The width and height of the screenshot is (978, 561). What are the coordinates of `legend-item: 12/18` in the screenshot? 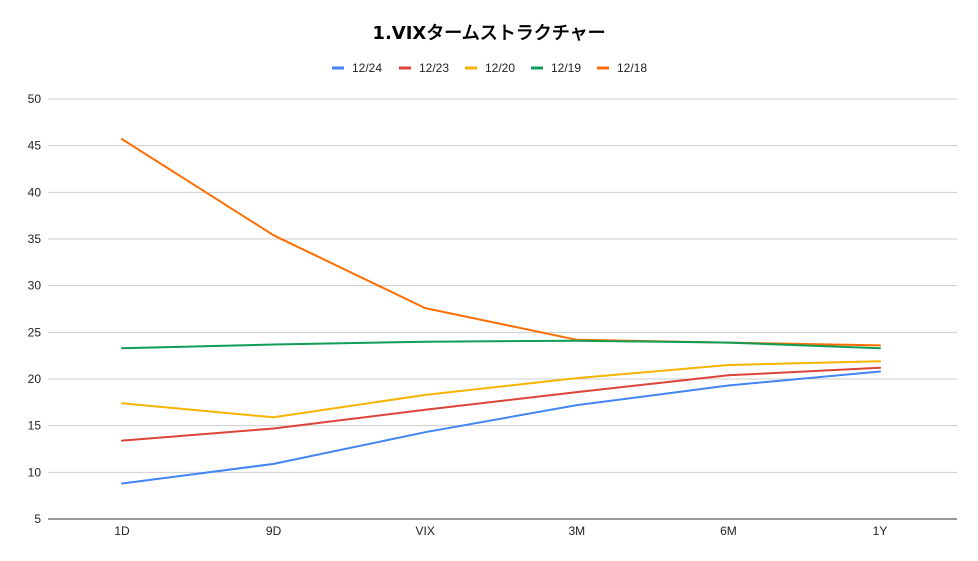 It's located at (622, 68).